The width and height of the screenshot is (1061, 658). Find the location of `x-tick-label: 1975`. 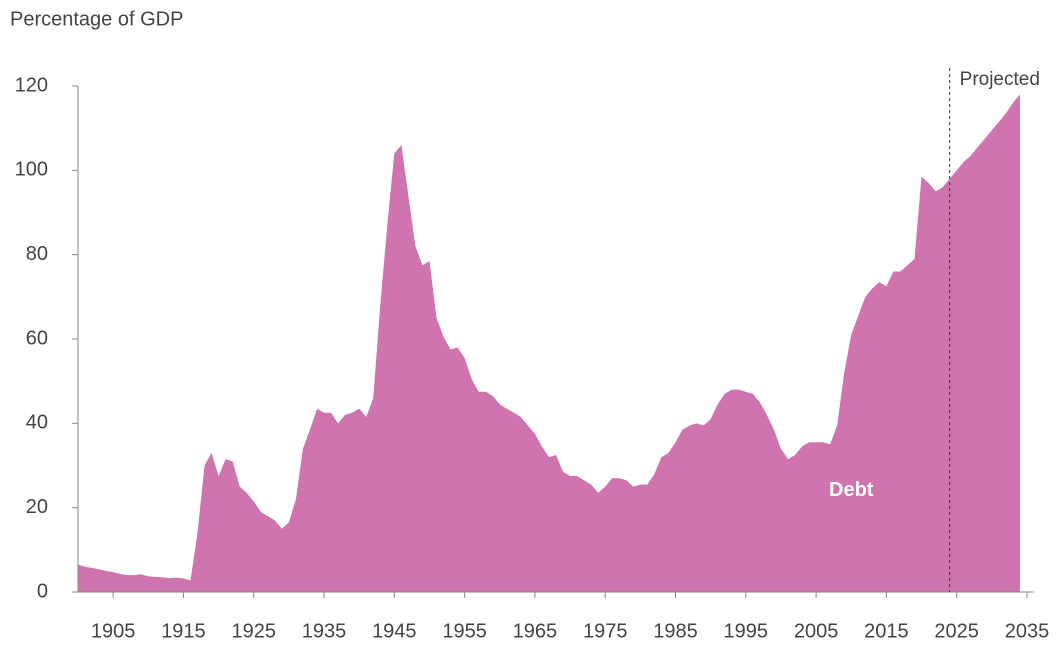

x-tick-label: 1975 is located at coordinates (605, 631).